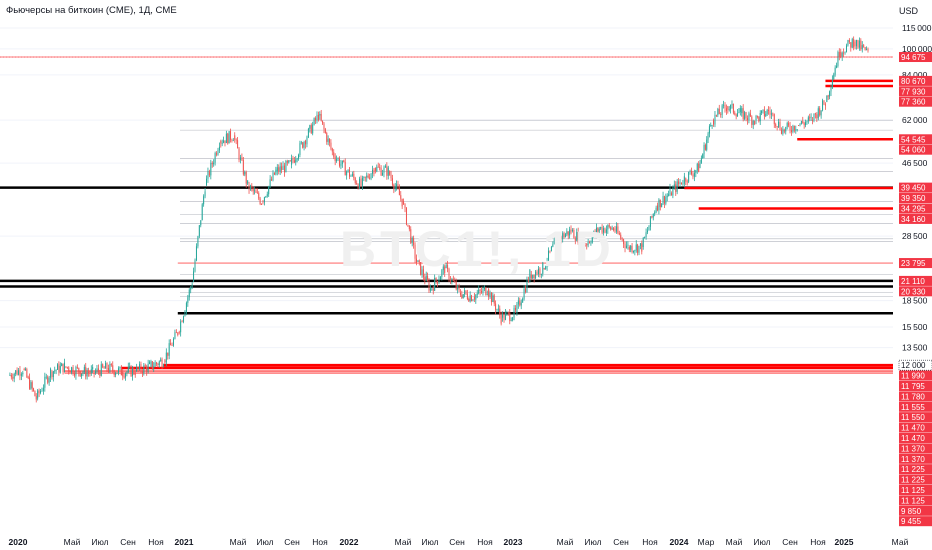 This screenshot has width=932, height=550. Describe the element at coordinates (818, 542) in the screenshot. I see `time-tick-label: Ноя` at that location.